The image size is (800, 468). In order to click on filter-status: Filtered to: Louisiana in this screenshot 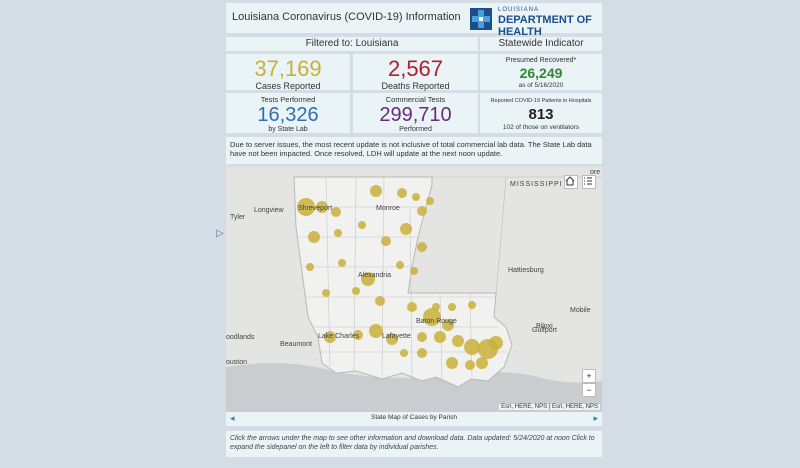, I will do `click(352, 44)`.